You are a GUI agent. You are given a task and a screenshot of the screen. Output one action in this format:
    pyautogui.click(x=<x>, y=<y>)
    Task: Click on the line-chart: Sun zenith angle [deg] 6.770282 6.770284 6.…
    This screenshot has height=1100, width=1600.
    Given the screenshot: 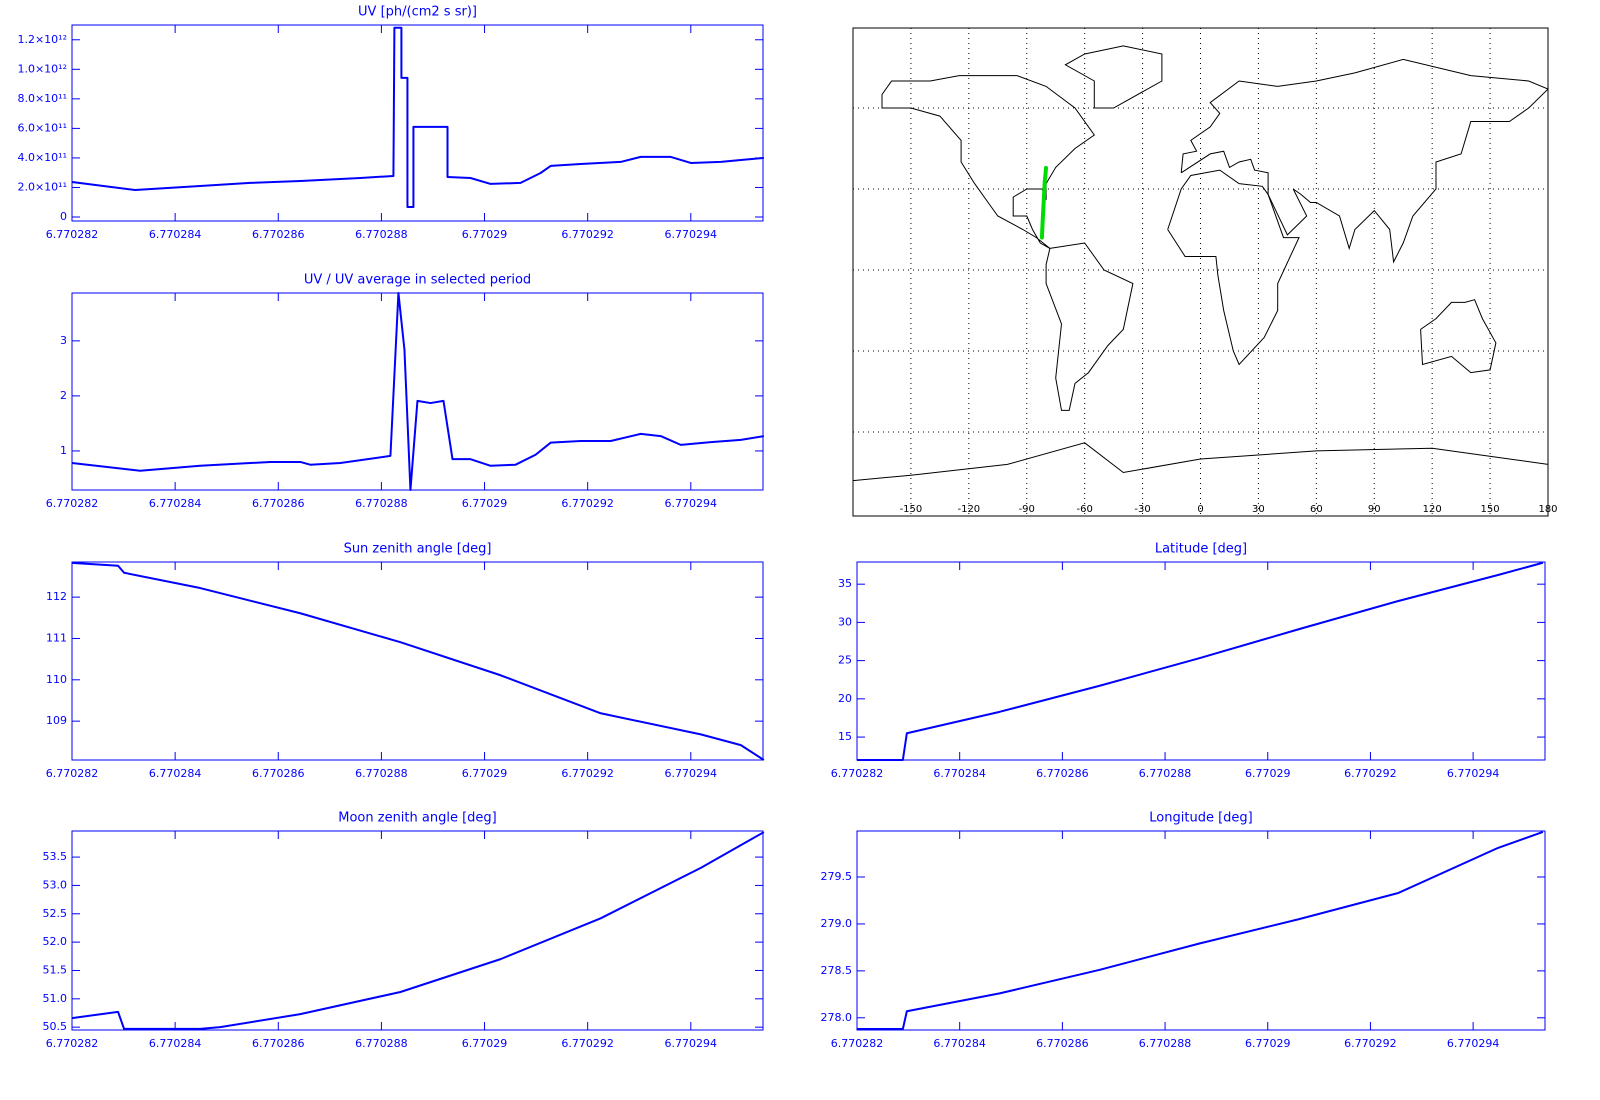 What is the action you would take?
    pyautogui.click(x=405, y=661)
    